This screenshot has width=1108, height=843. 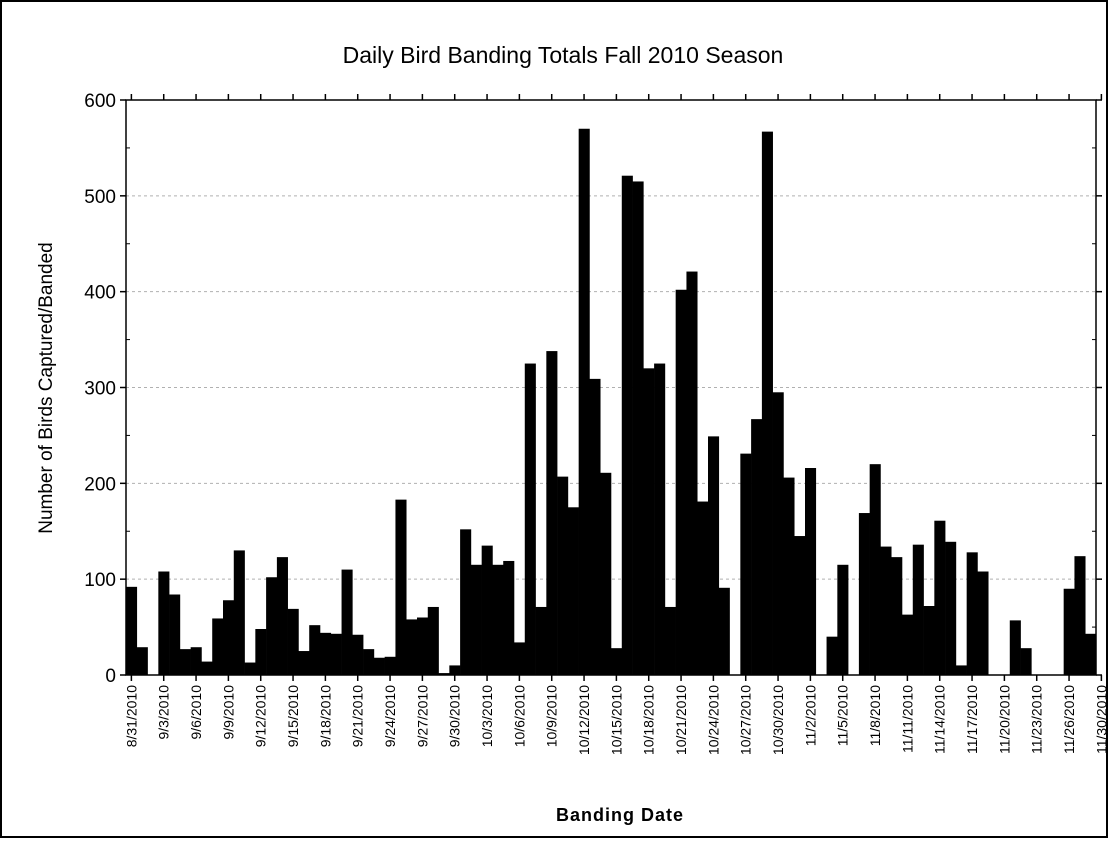 I want to click on y-tick-label: 400, so click(x=100, y=293).